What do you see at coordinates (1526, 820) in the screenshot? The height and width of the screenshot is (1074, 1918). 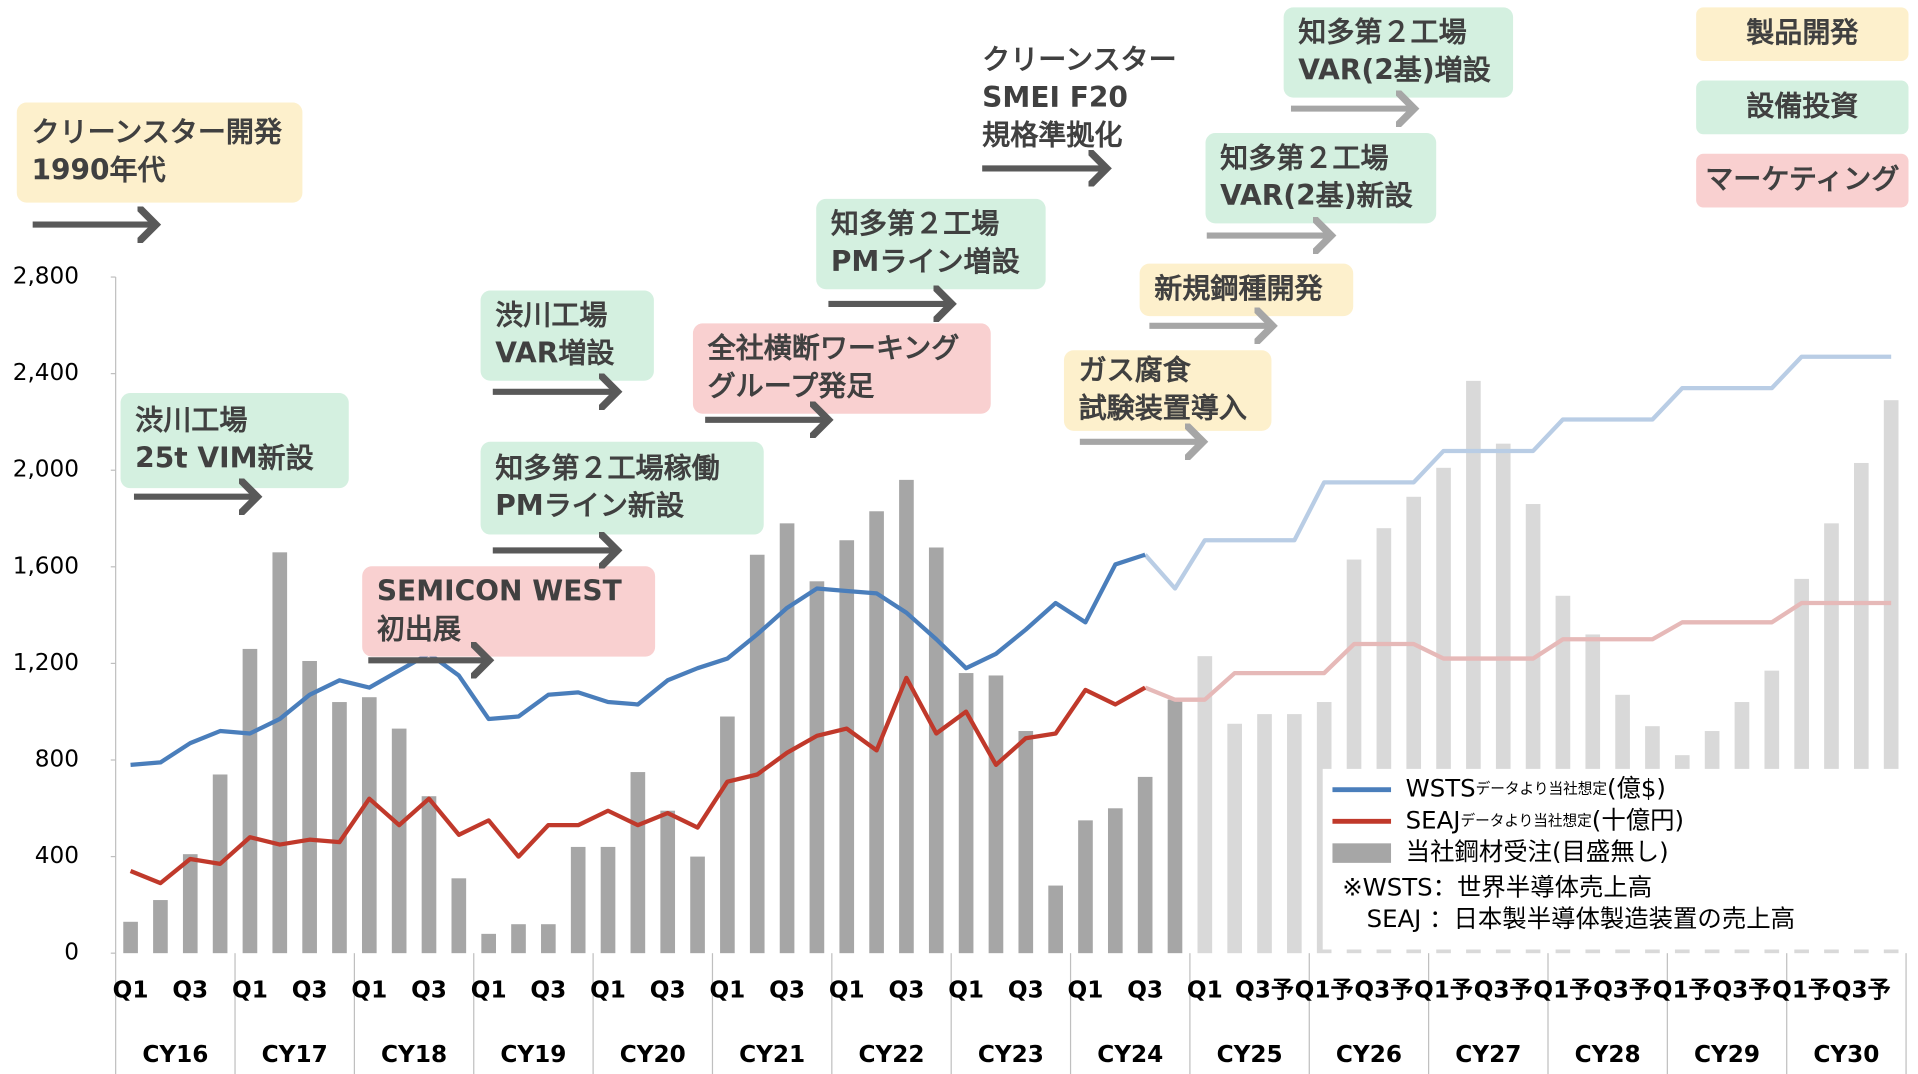 I see `legend-note: データより当社想定` at bounding box center [1526, 820].